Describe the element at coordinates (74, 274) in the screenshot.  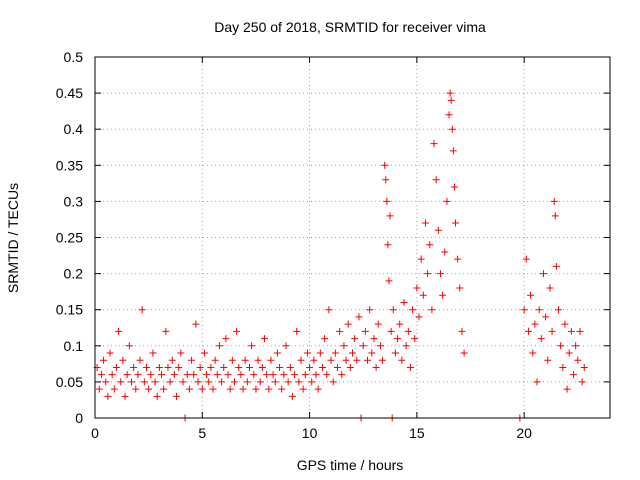
I see `y-tick-label: 0.2` at that location.